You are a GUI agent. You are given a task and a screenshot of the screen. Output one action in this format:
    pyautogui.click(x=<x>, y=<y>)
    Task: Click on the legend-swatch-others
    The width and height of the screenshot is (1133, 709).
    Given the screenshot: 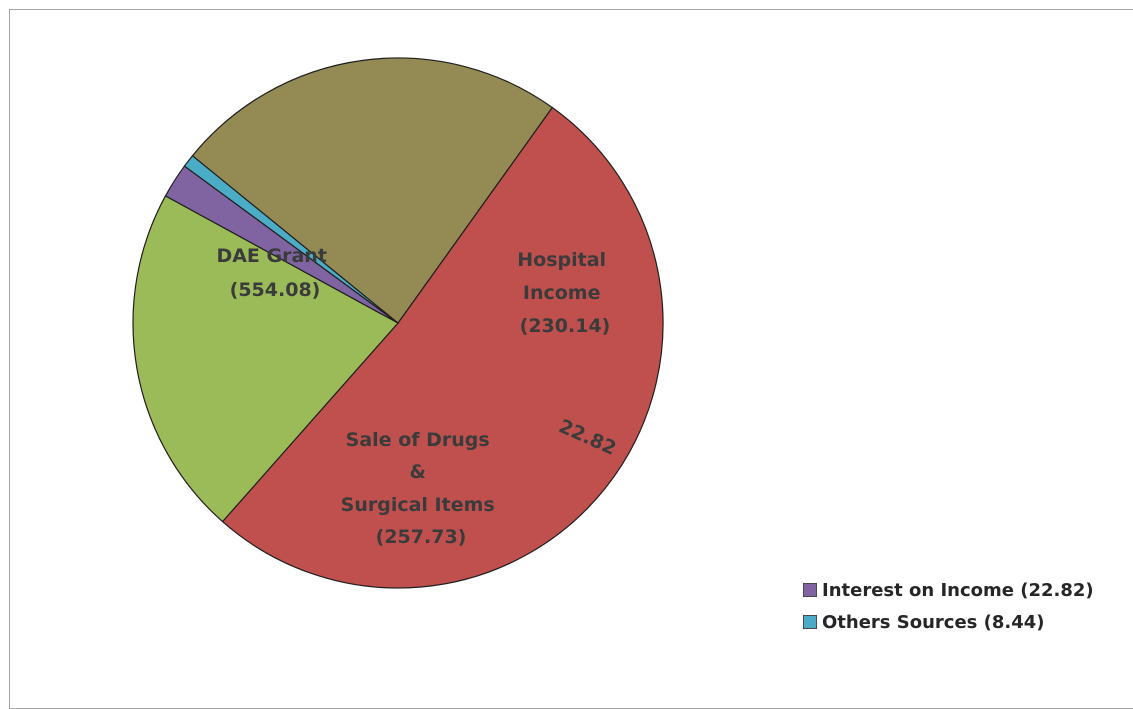 What is the action you would take?
    pyautogui.click(x=810, y=622)
    